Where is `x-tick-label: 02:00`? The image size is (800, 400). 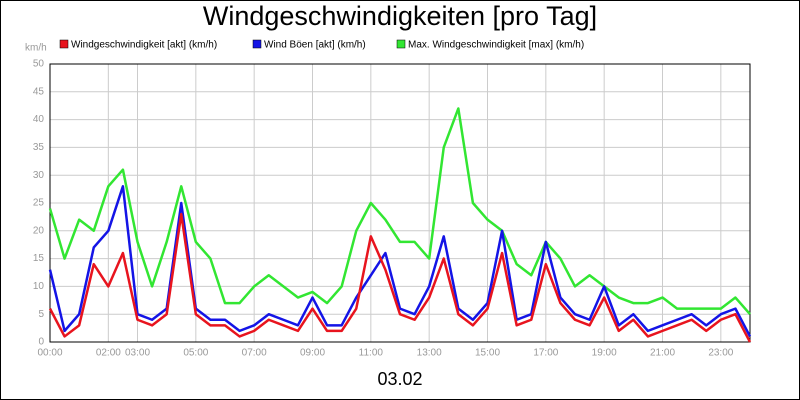
x-tick-label: 02:00 is located at coordinates (108, 353).